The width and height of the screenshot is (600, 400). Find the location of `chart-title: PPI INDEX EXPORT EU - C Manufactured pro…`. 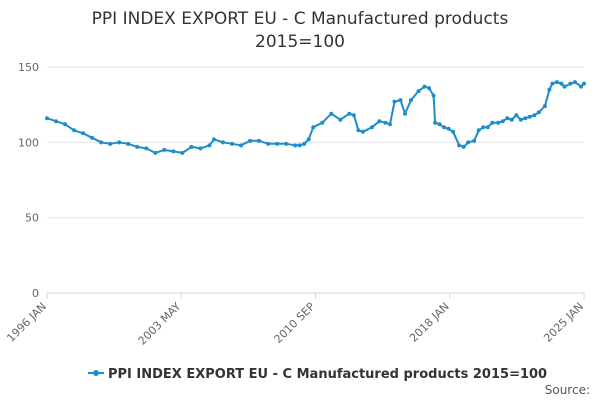

chart-title: PPI INDEX EXPORT EU - C Manufactured pro… is located at coordinates (300, 19).